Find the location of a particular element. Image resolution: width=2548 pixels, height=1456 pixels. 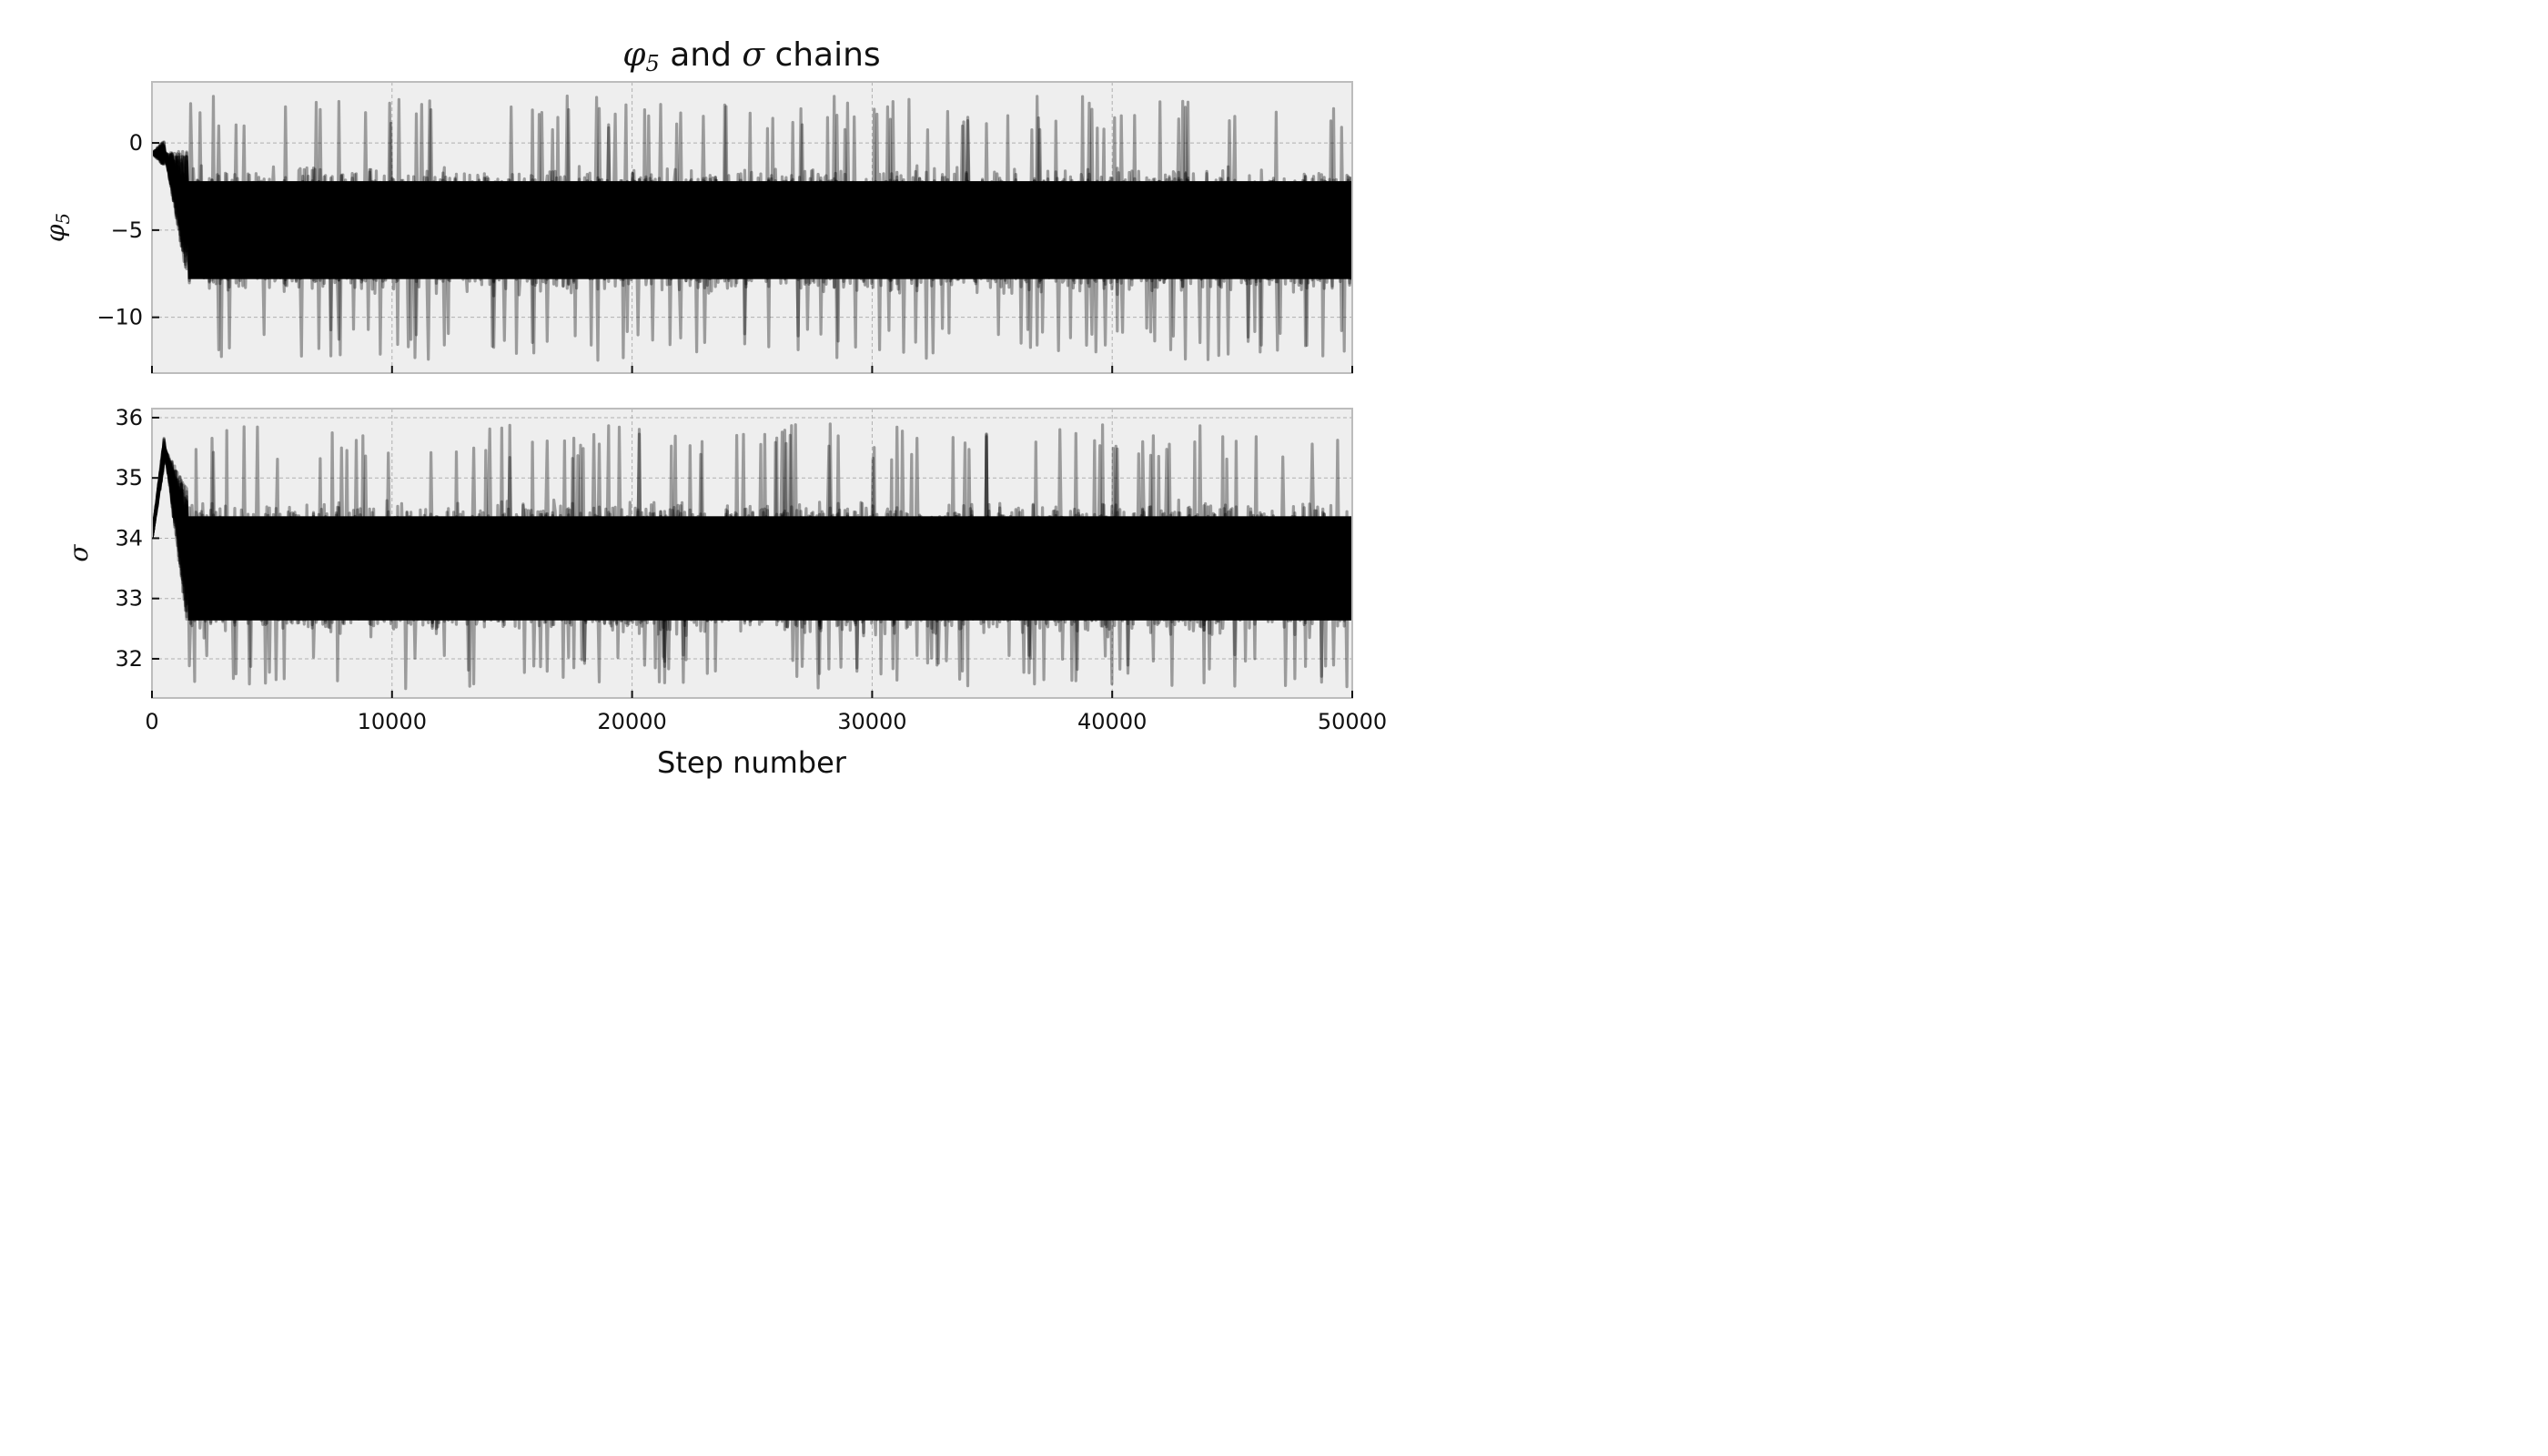

phi5-chain-panel: 0 −5 −10 φ5 is located at coordinates (697, 228).